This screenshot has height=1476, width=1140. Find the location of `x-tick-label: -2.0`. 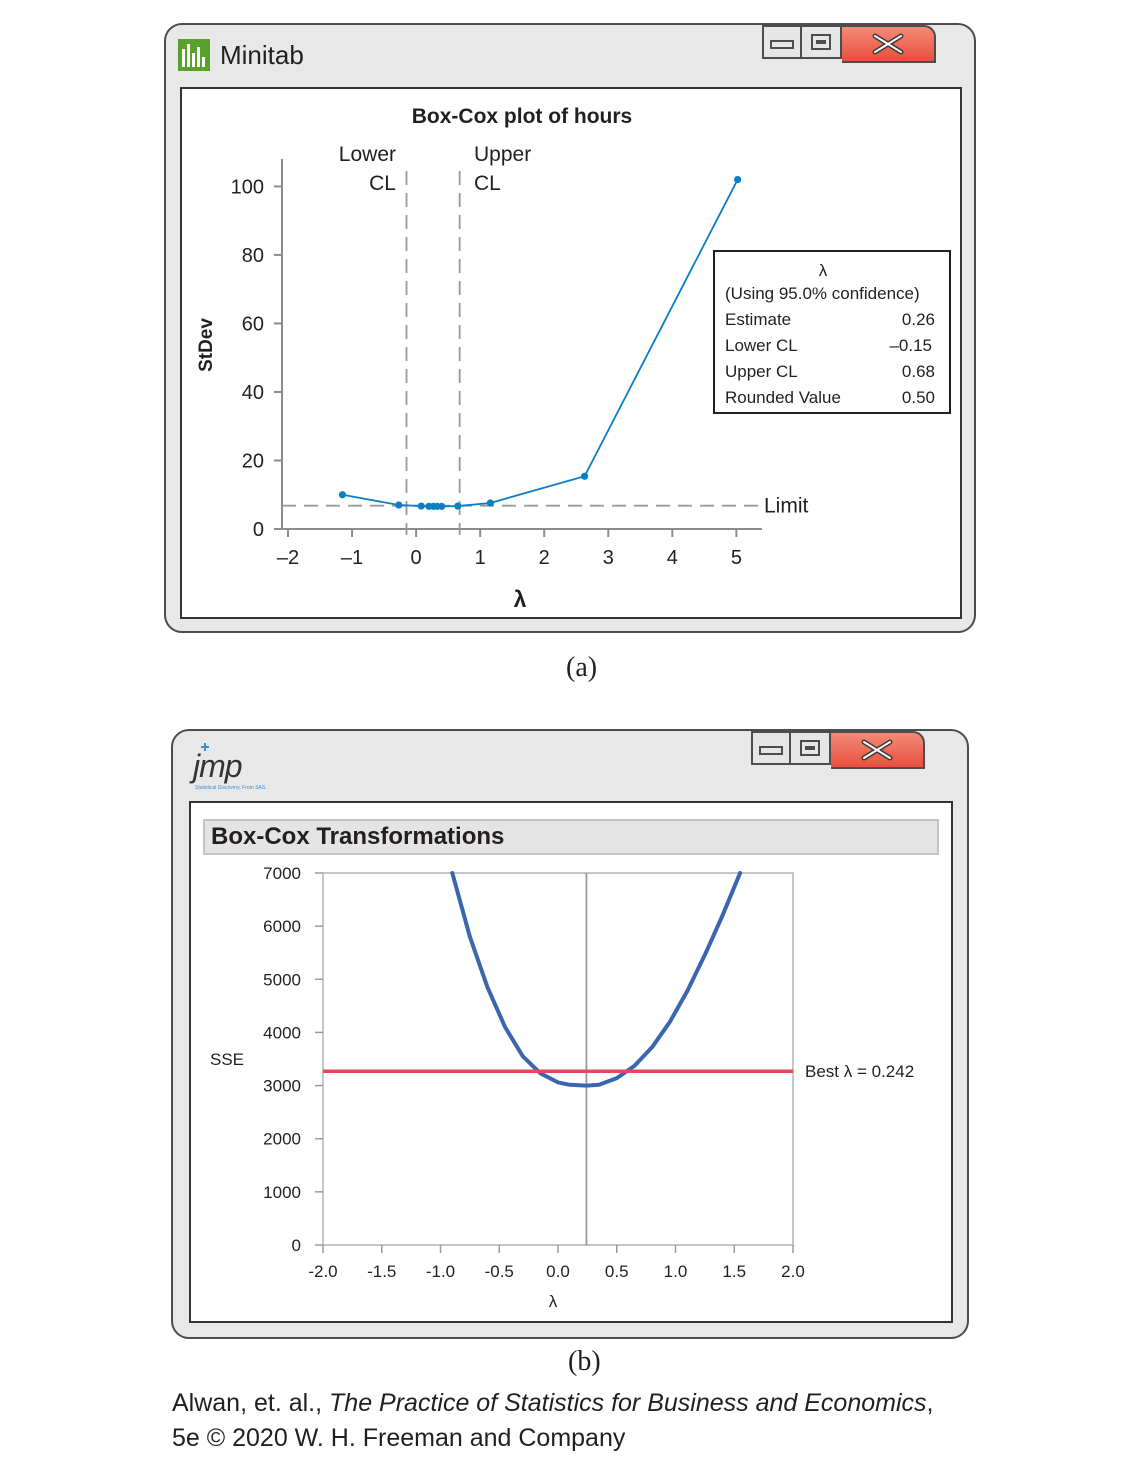

x-tick-label: -2.0 is located at coordinates (322, 1271).